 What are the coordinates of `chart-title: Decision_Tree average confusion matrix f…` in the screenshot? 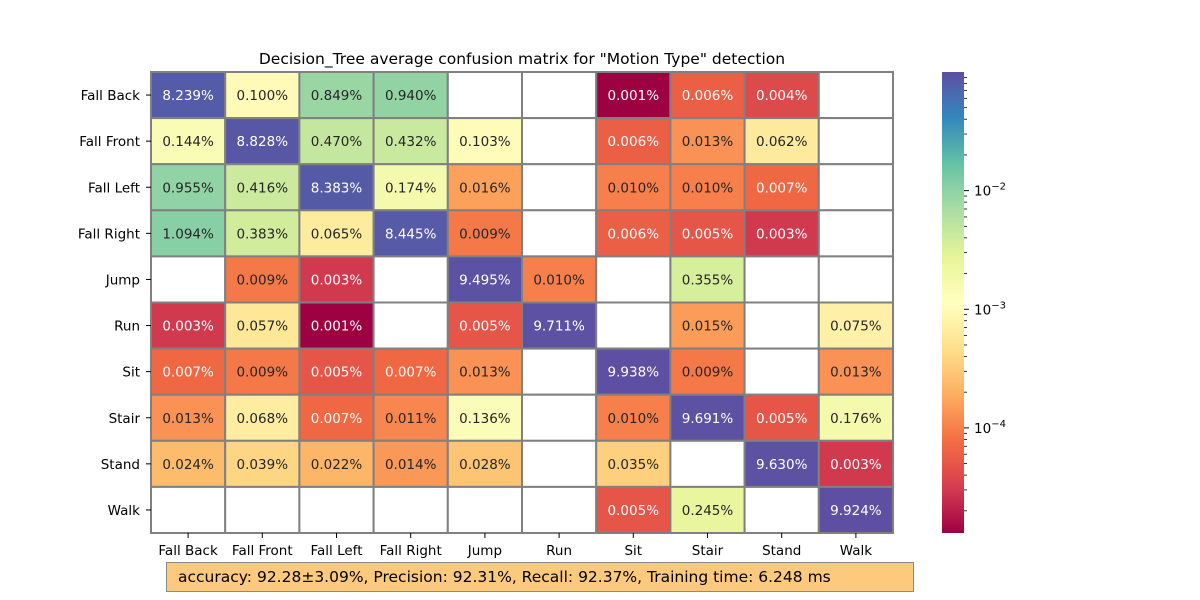 It's located at (522, 59).